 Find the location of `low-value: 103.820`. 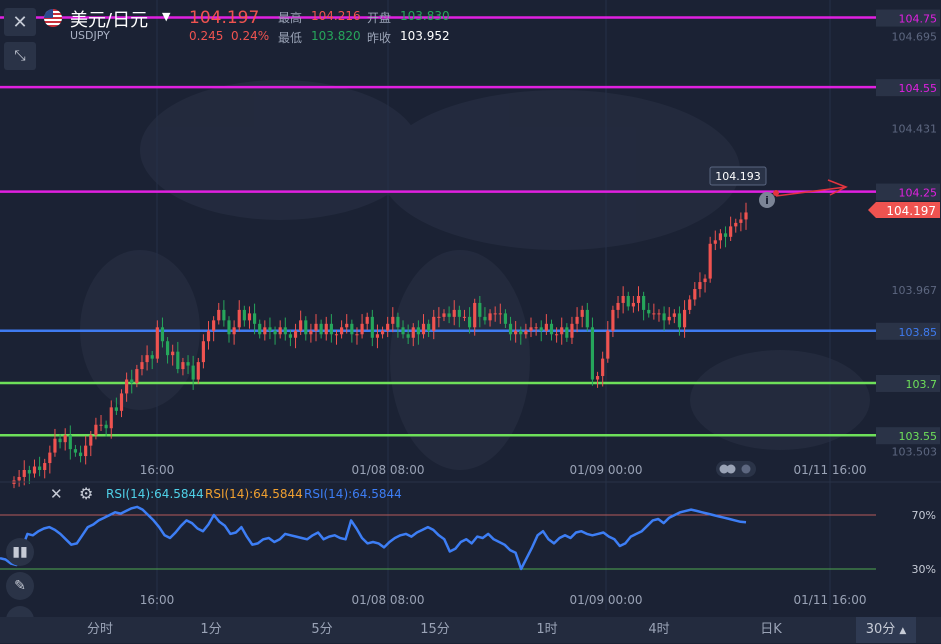

low-value: 103.820 is located at coordinates (336, 36).